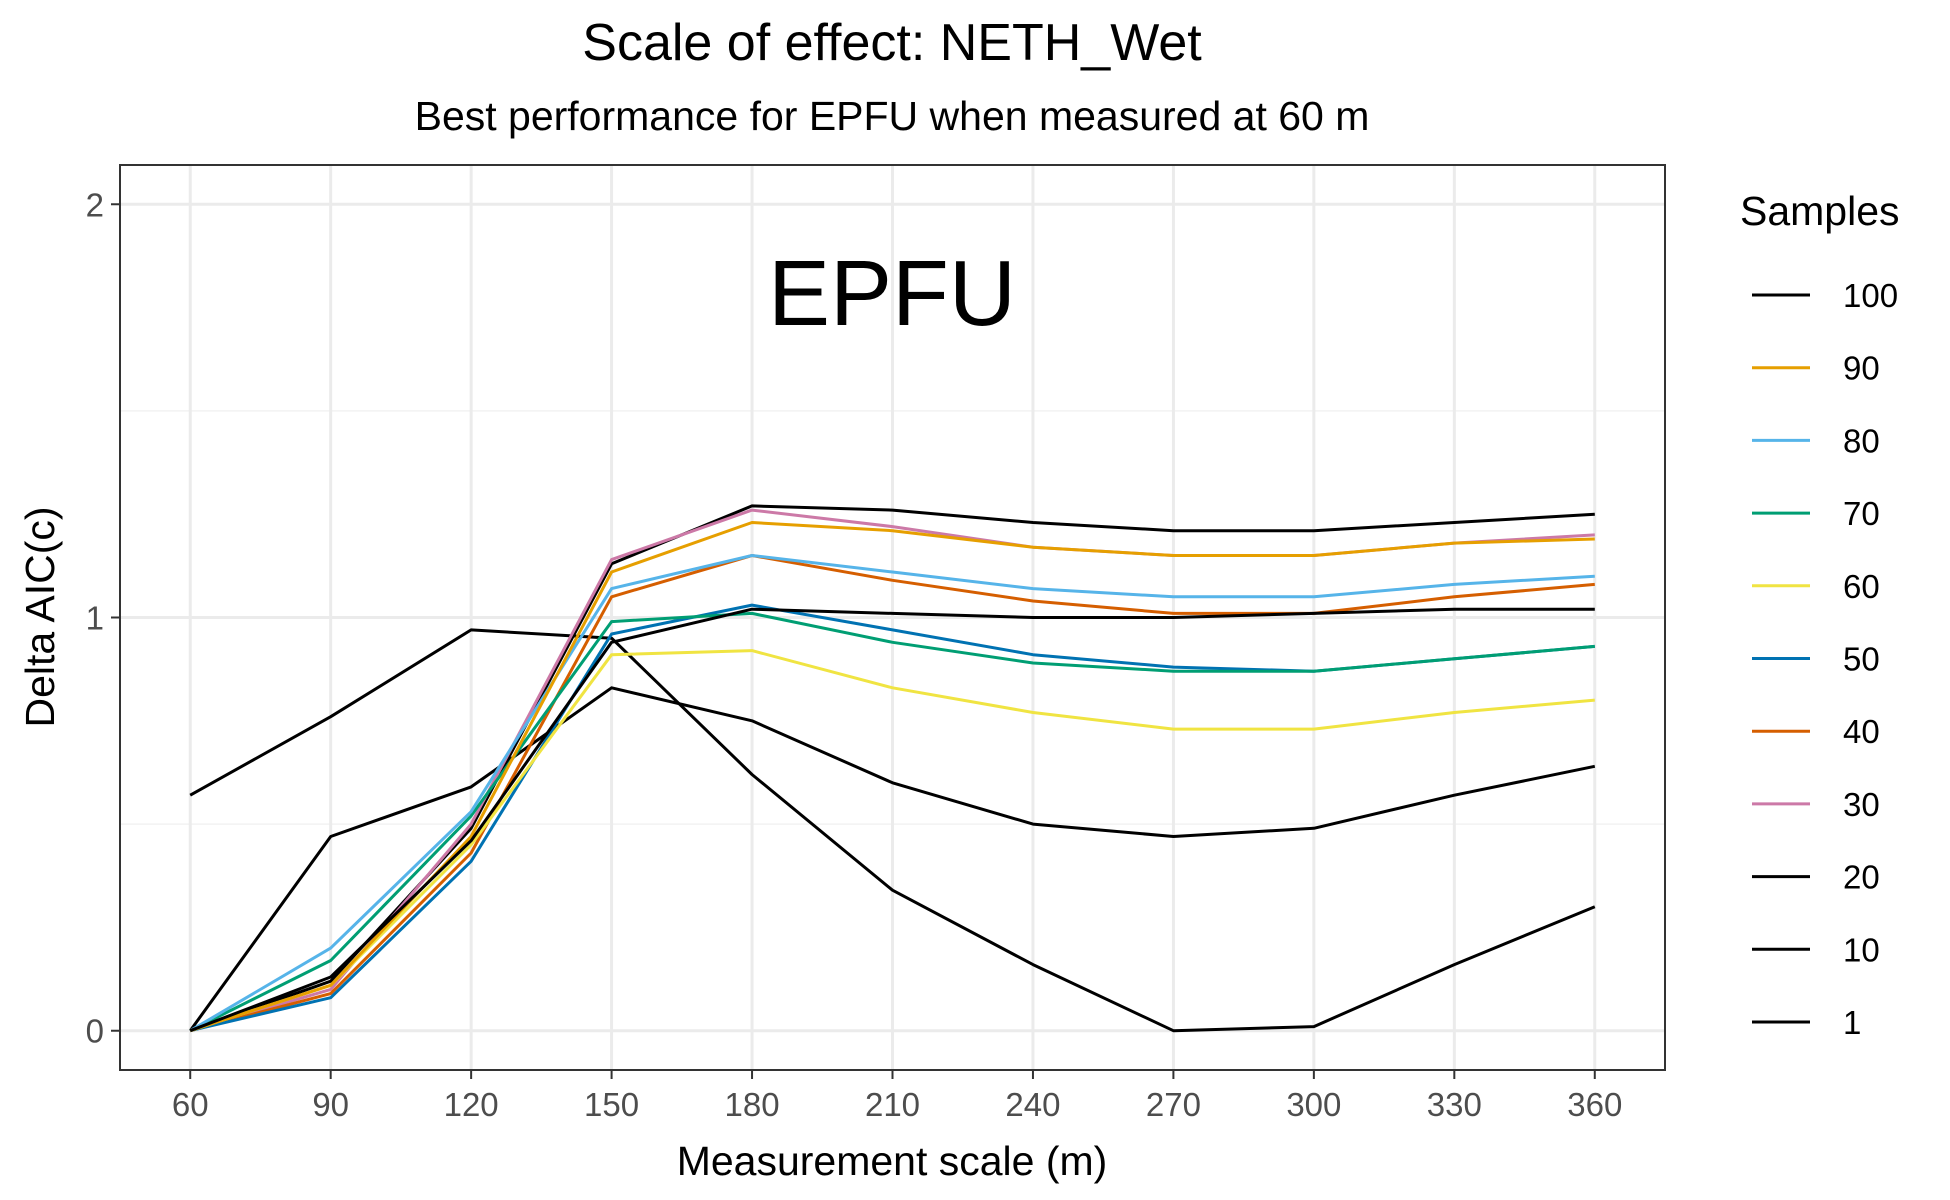 This screenshot has height=1200, width=1950. I want to click on x-tick-label: 150, so click(611, 1104).